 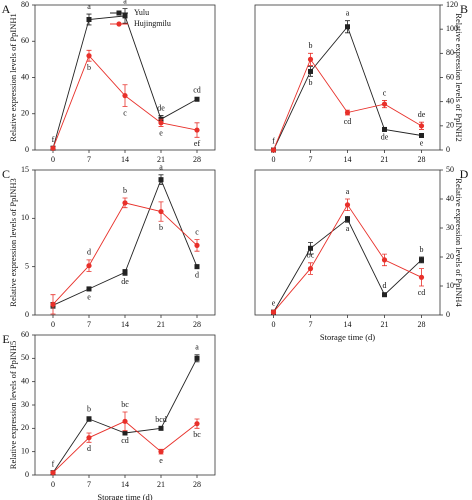 I want to click on significance-letter: ef, so click(x=197, y=143).